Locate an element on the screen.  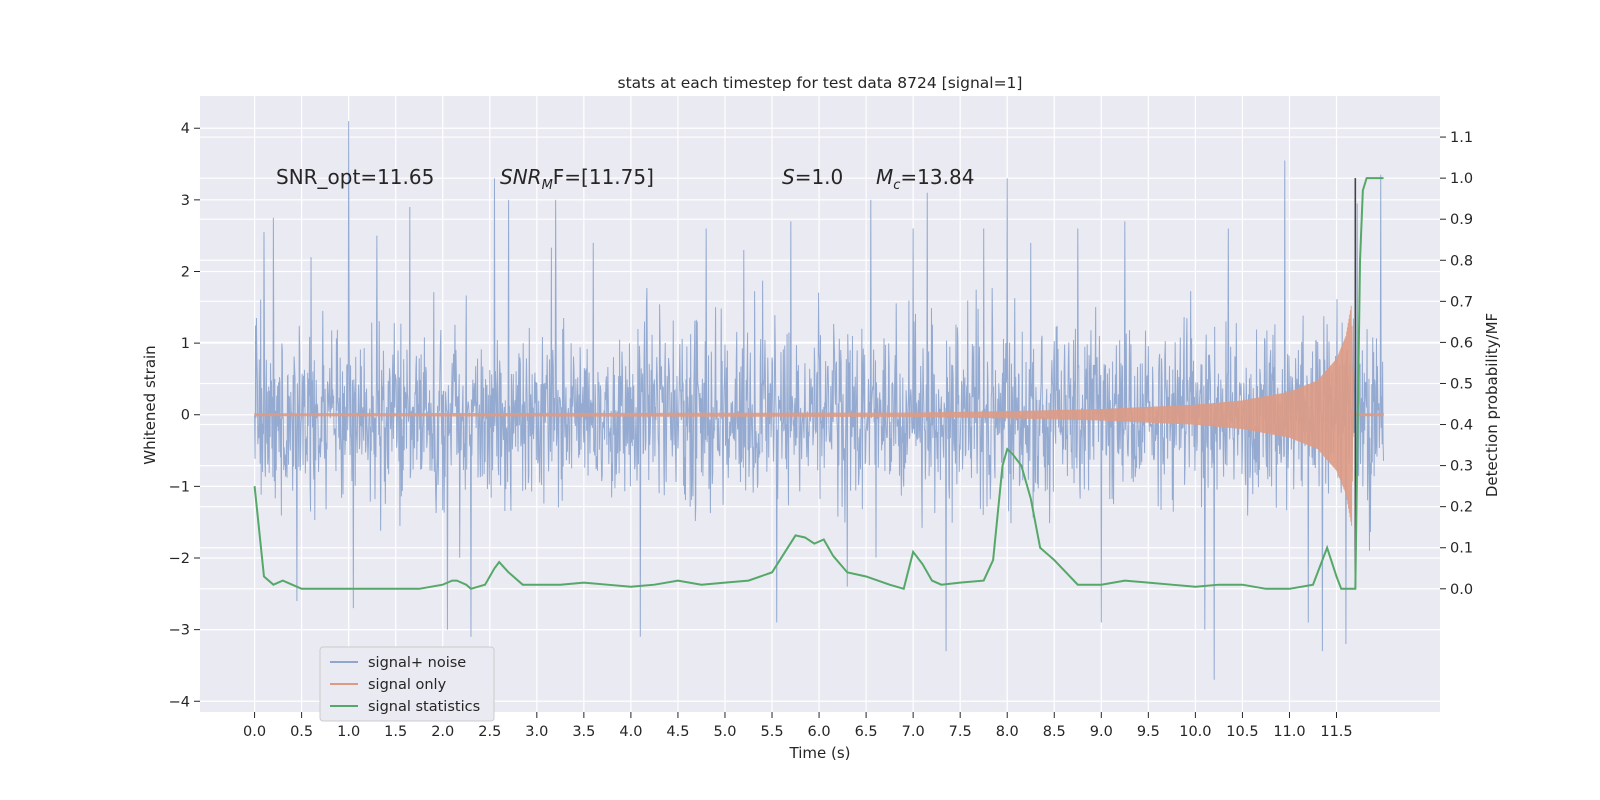
x-tick-label: 2.0 is located at coordinates (442, 732).